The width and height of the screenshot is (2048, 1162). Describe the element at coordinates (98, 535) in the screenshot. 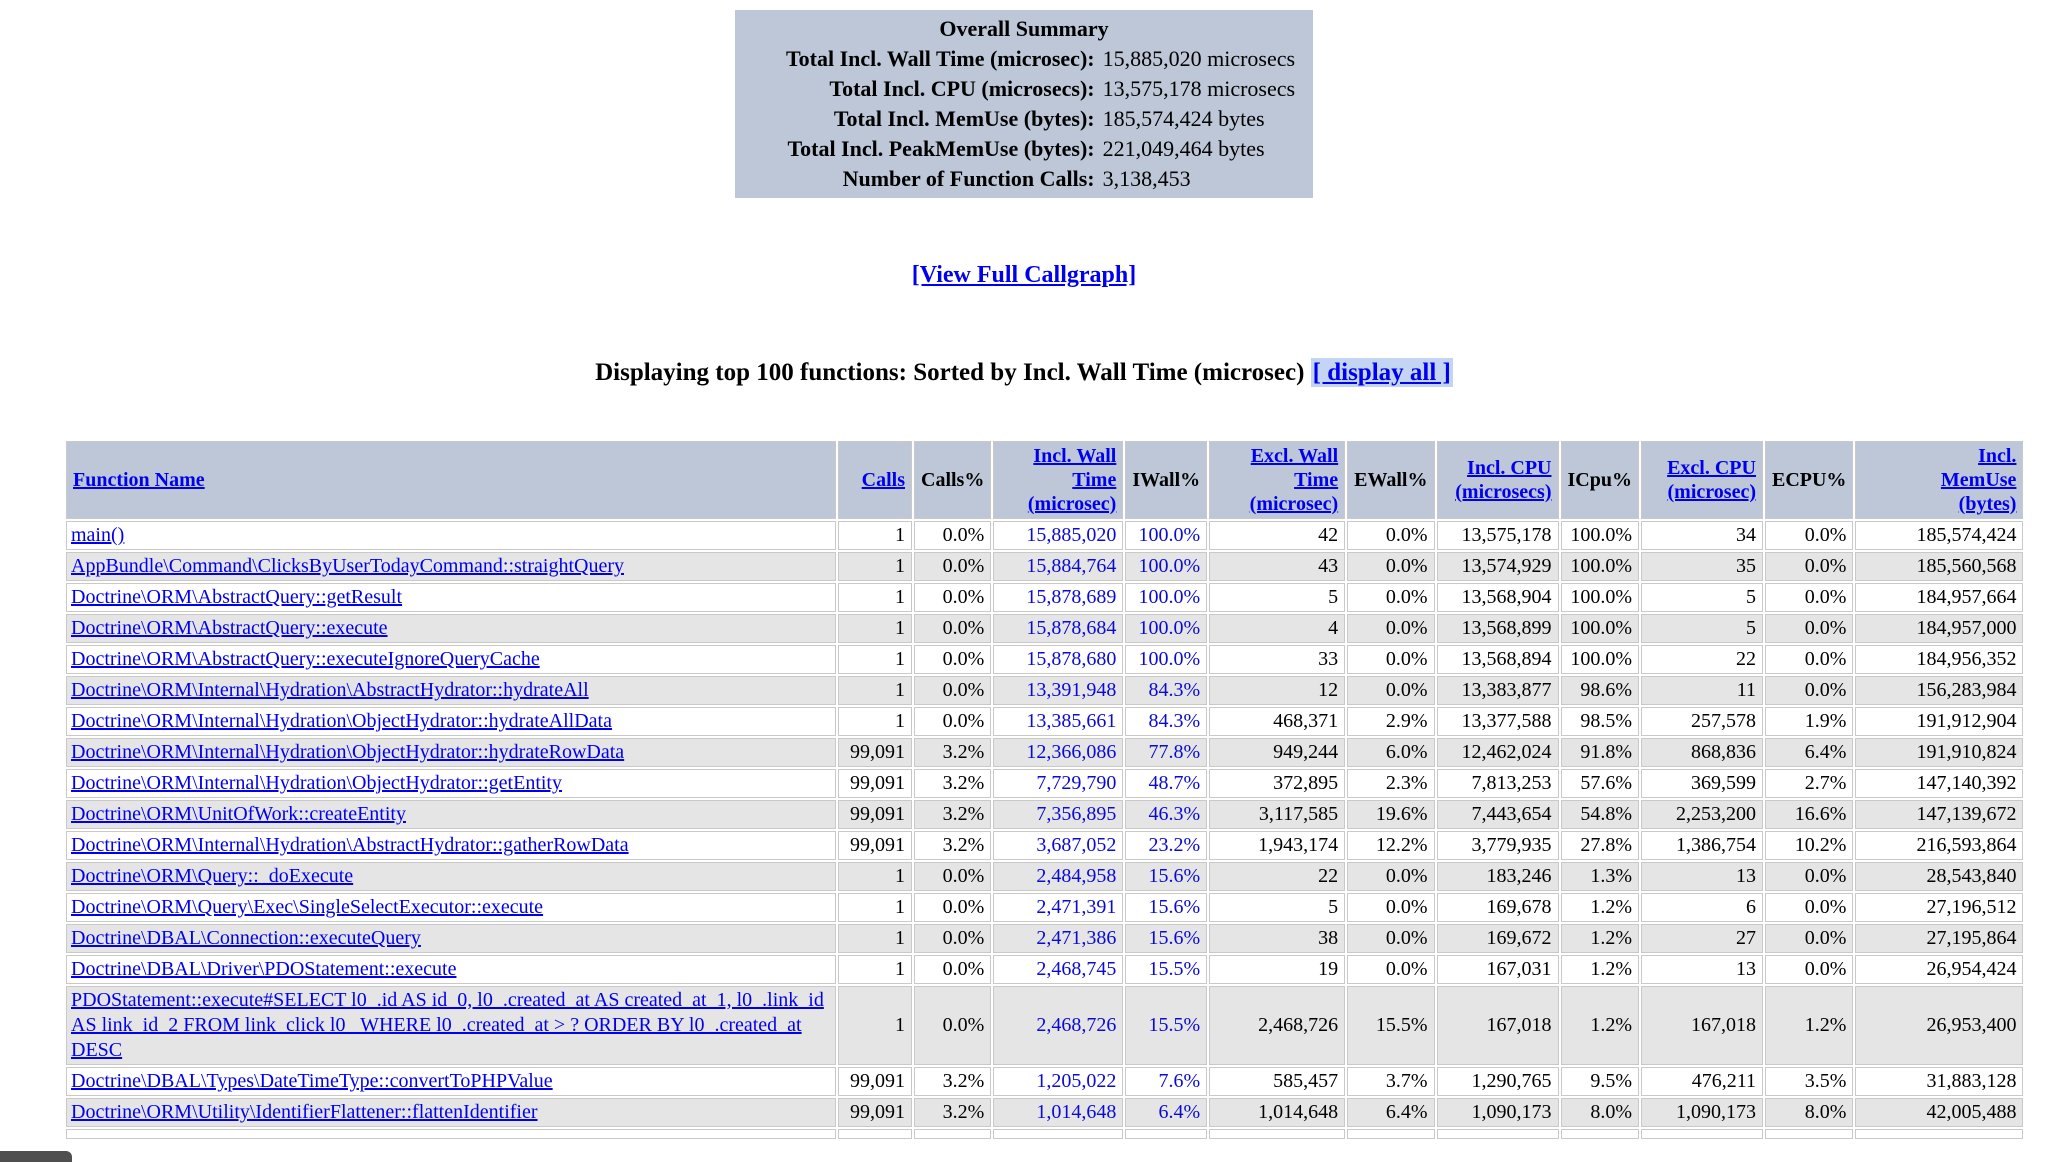

I see `function-link: main()` at that location.